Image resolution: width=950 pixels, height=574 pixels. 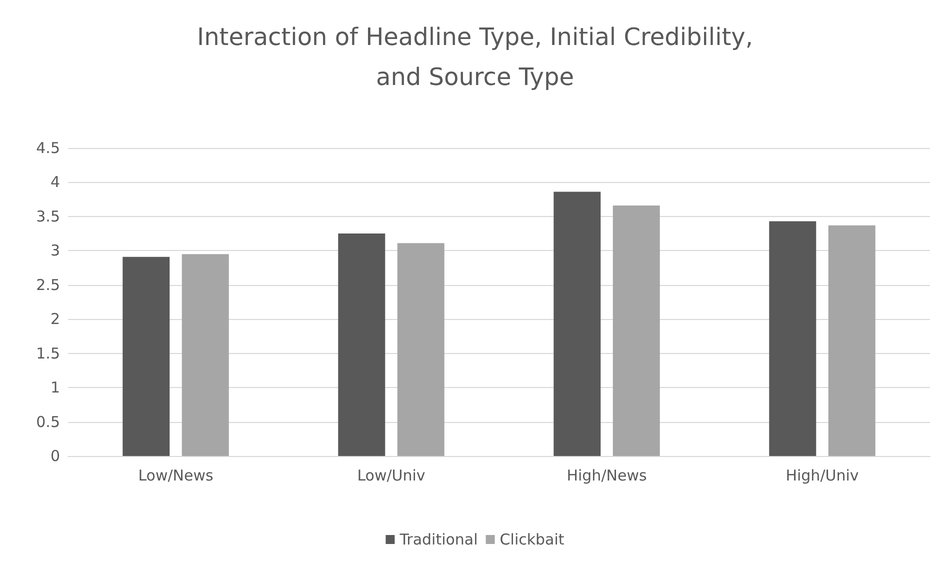 I want to click on y-tick-label: 3.5, so click(x=48, y=216).